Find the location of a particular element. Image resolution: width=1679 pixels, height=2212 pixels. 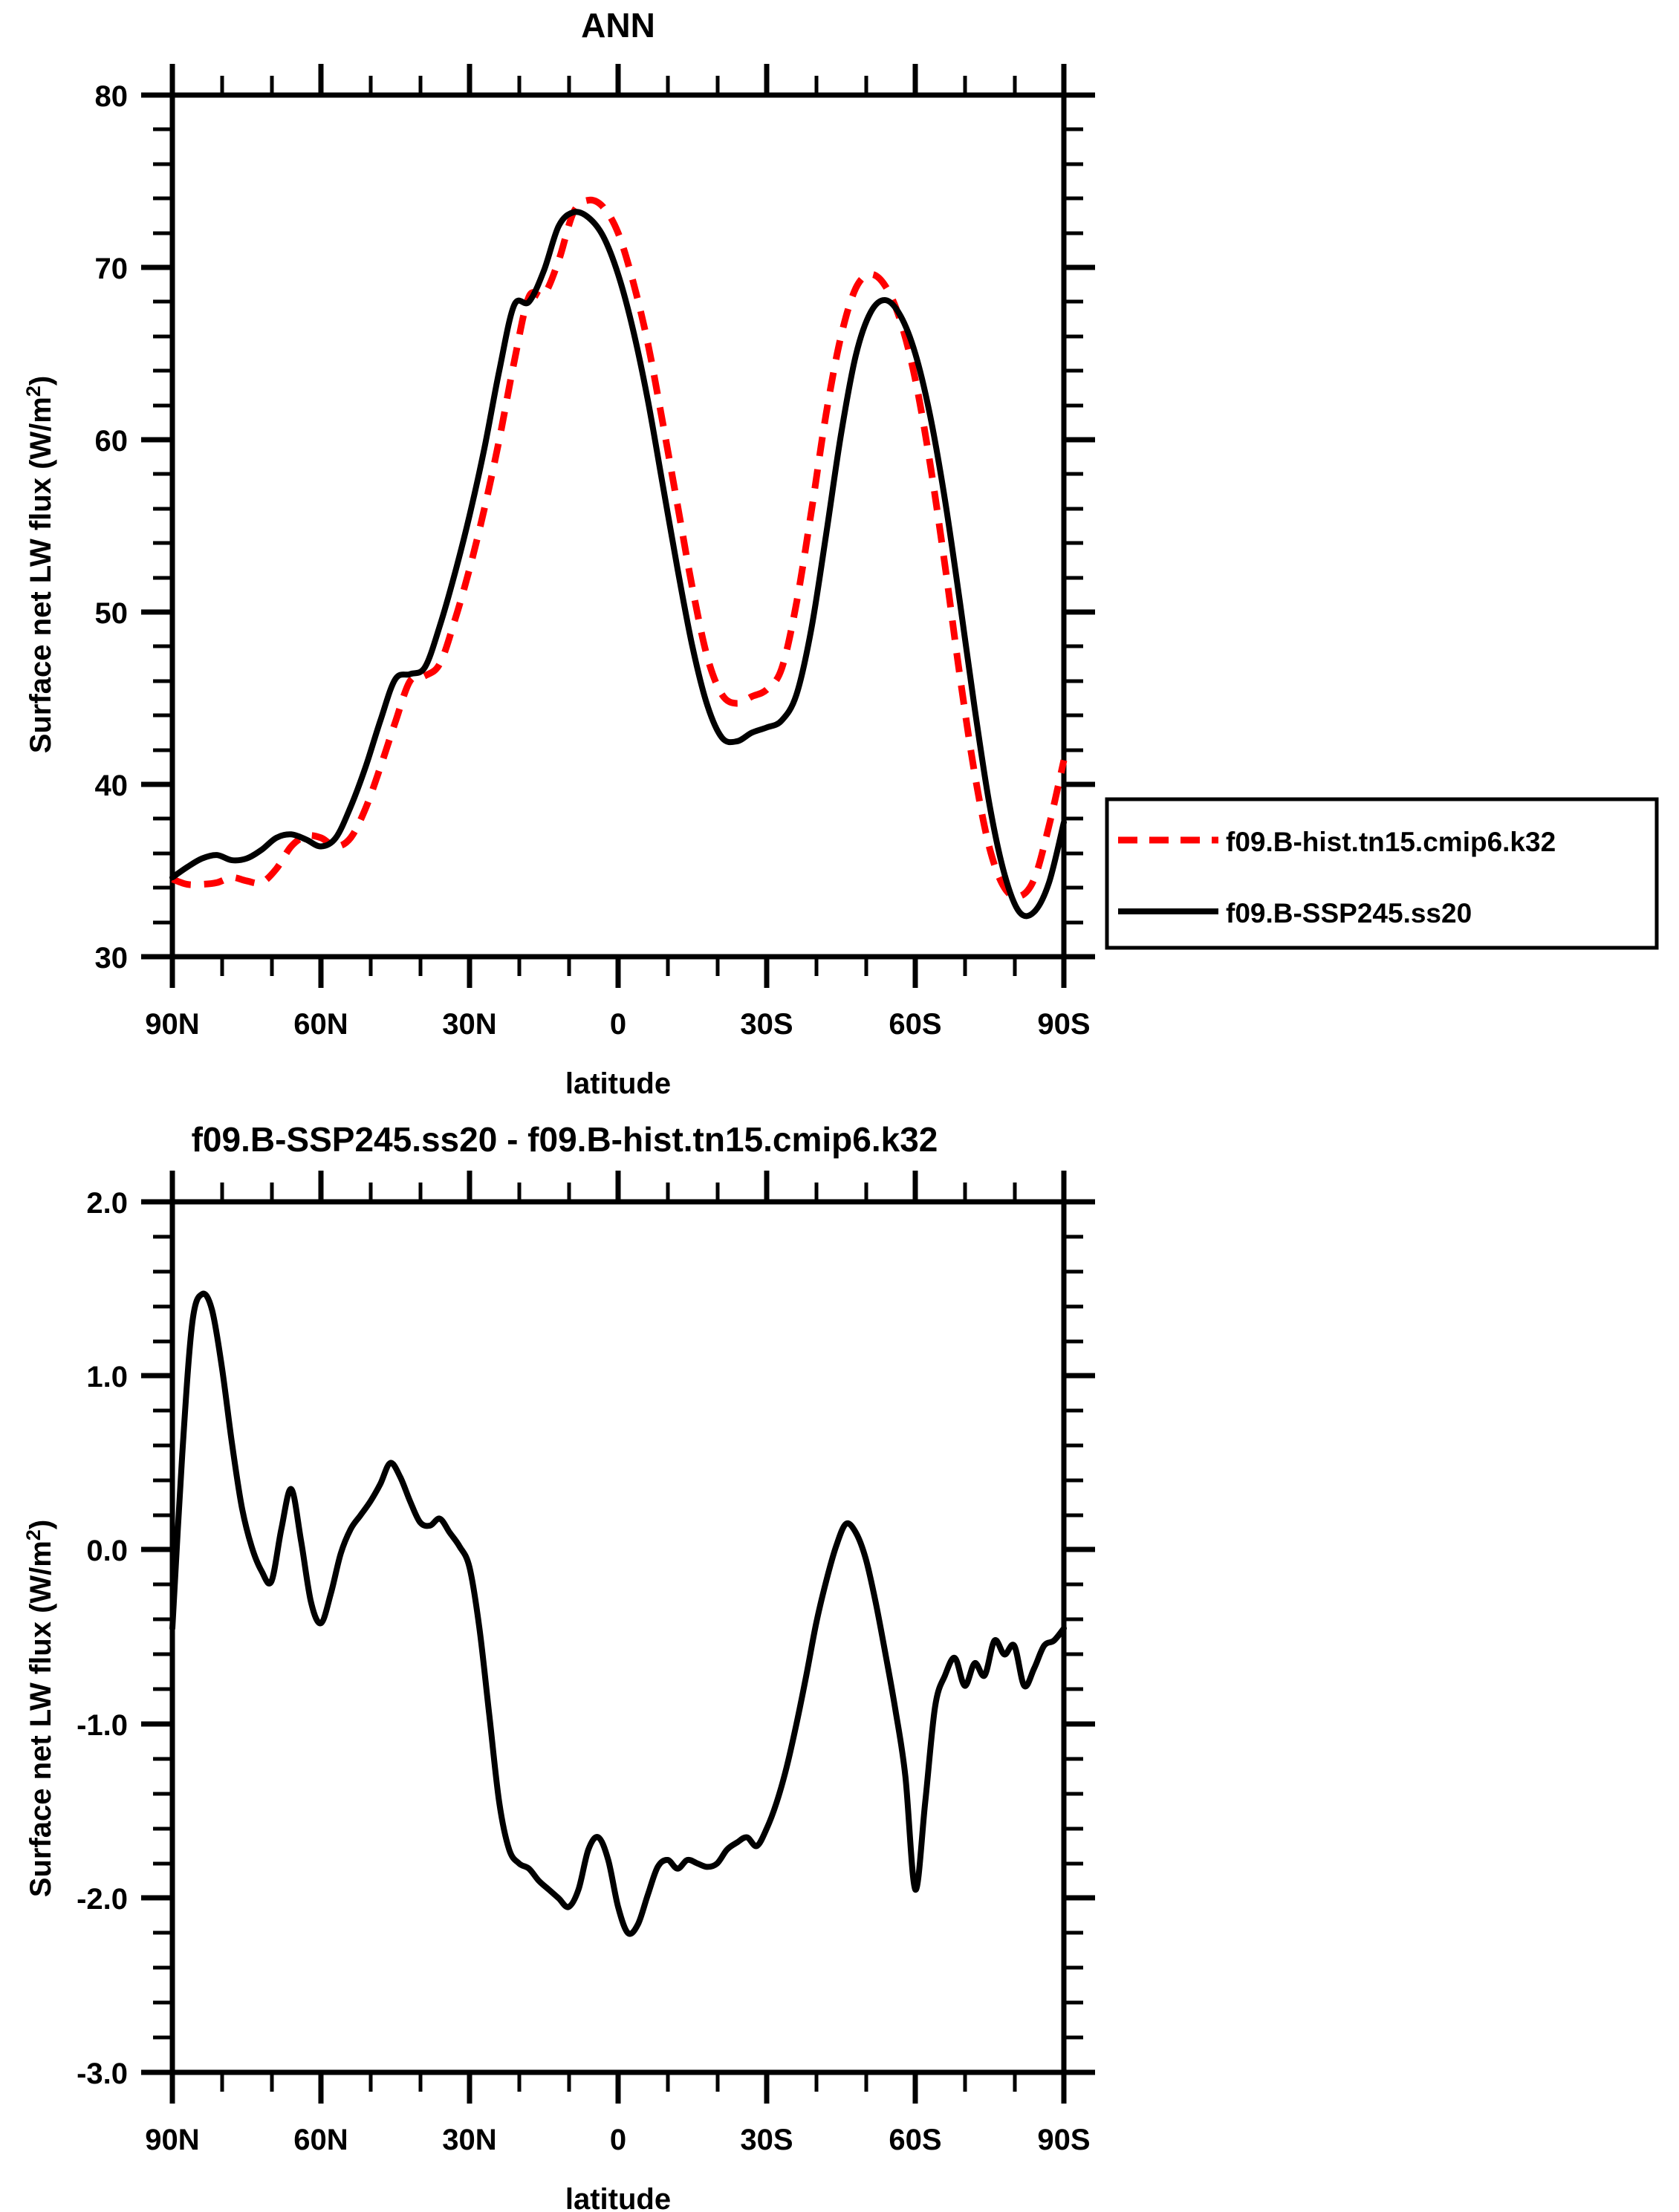

bottom-panel-xlabel: latitude is located at coordinates (618, 2197).